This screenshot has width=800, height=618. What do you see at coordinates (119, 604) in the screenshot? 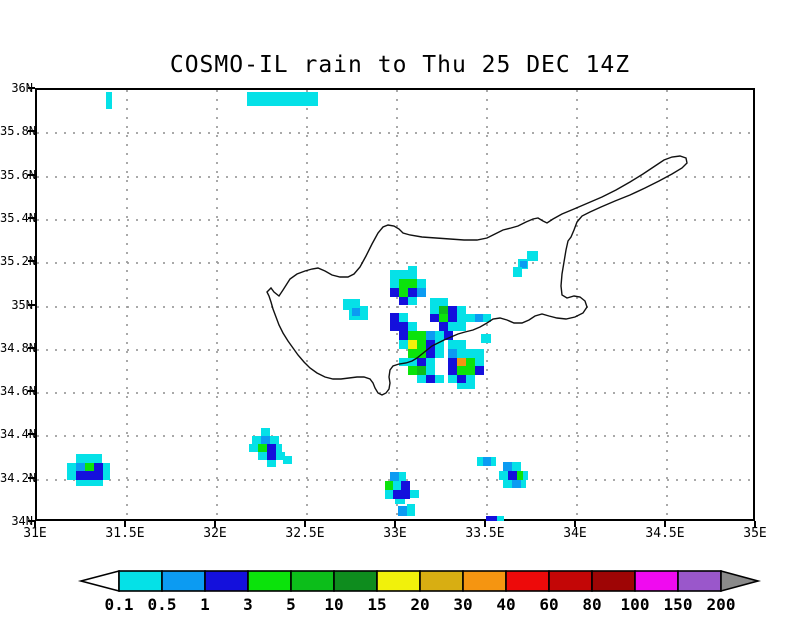
I see `colorbar-label: 0.1` at bounding box center [119, 604].